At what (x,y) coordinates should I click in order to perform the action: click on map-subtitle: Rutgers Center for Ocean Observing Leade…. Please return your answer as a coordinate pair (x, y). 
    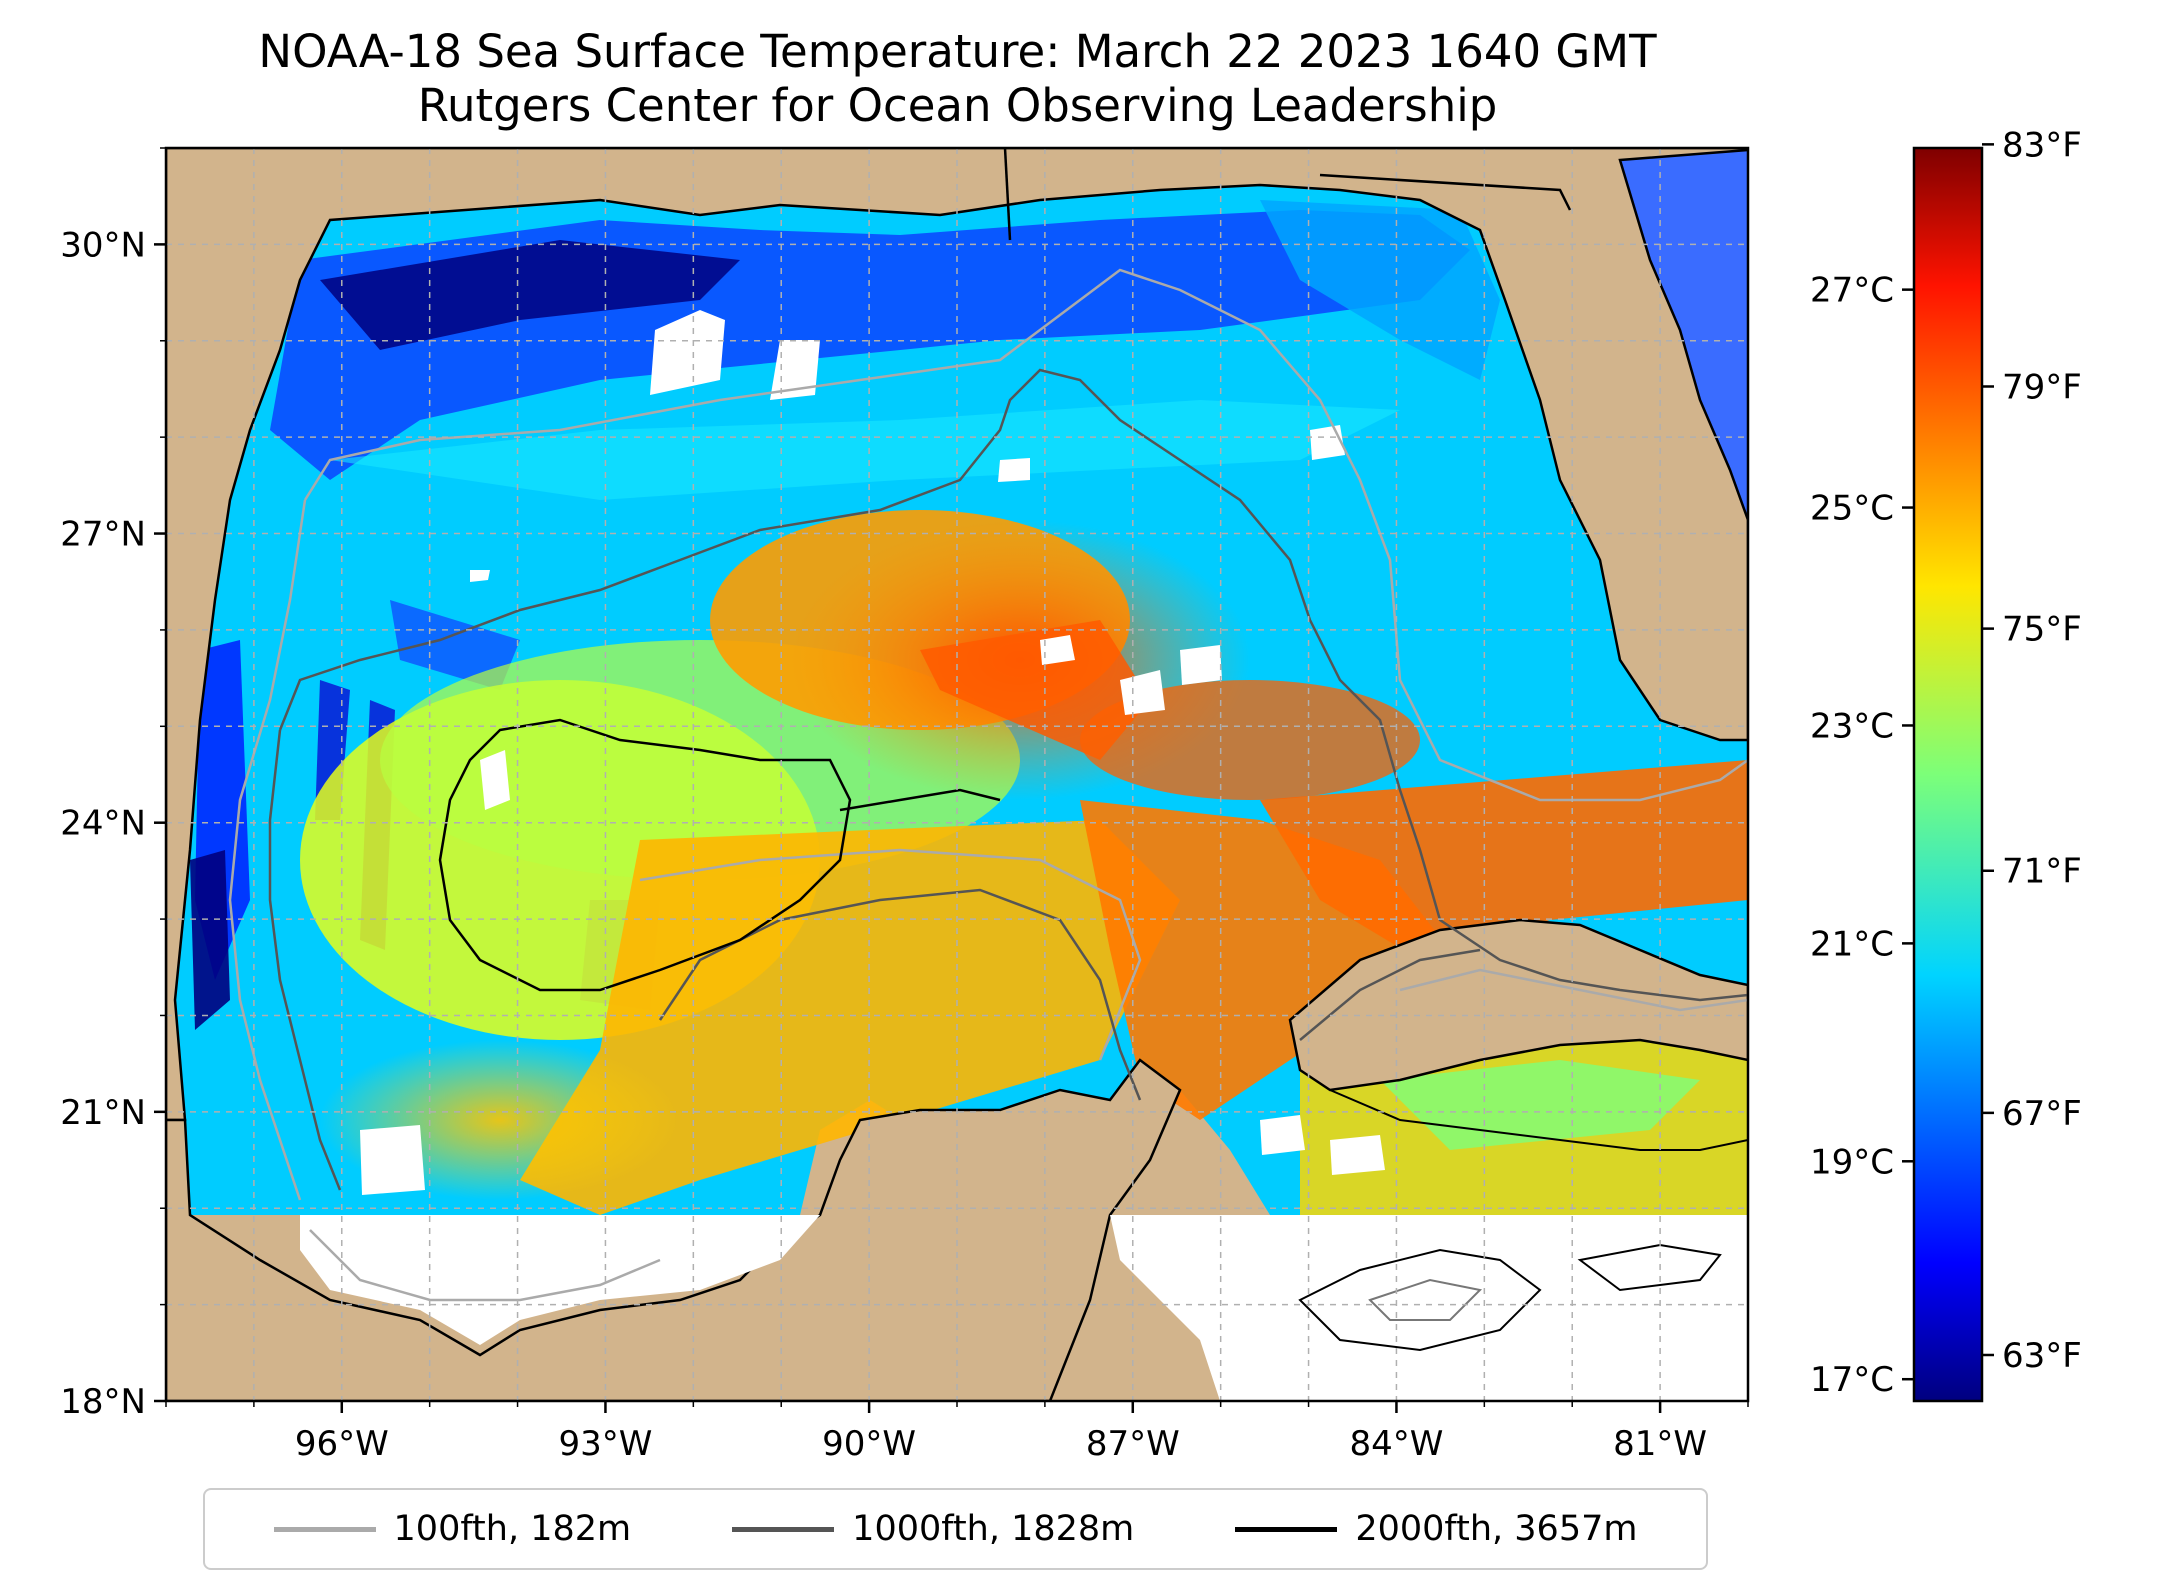
    Looking at the image, I should click on (957, 105).